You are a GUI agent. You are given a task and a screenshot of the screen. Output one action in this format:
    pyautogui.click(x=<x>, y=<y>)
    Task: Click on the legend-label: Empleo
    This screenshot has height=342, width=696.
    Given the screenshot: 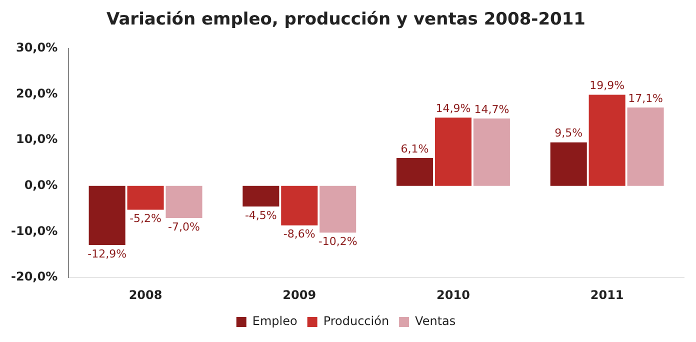 What is the action you would take?
    pyautogui.click(x=275, y=321)
    